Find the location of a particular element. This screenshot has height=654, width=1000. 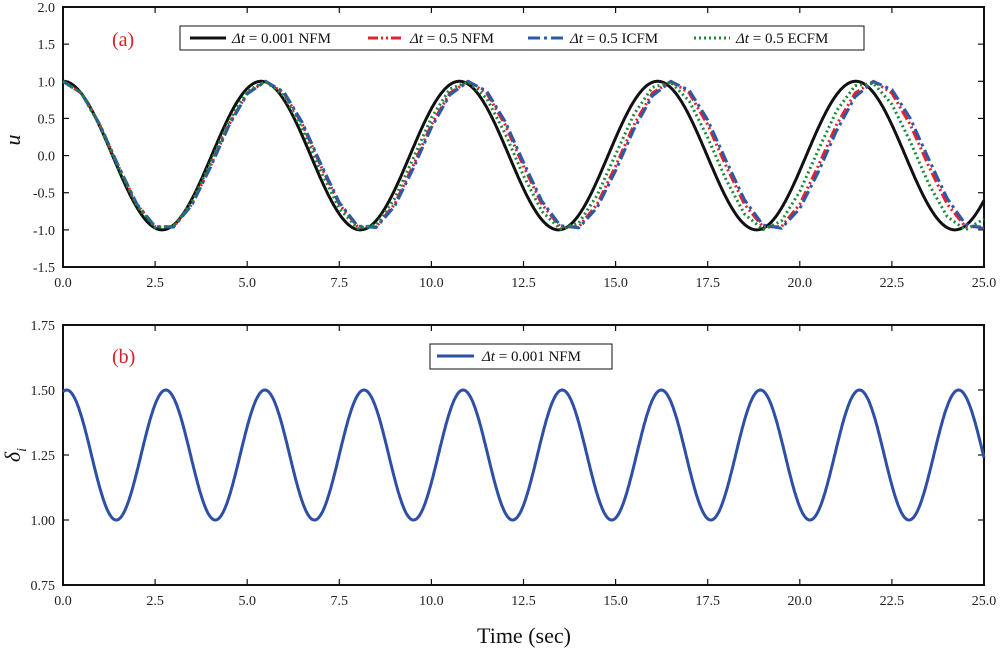

panel-0-xtick-label-10: 25.0 is located at coordinates (984, 283).